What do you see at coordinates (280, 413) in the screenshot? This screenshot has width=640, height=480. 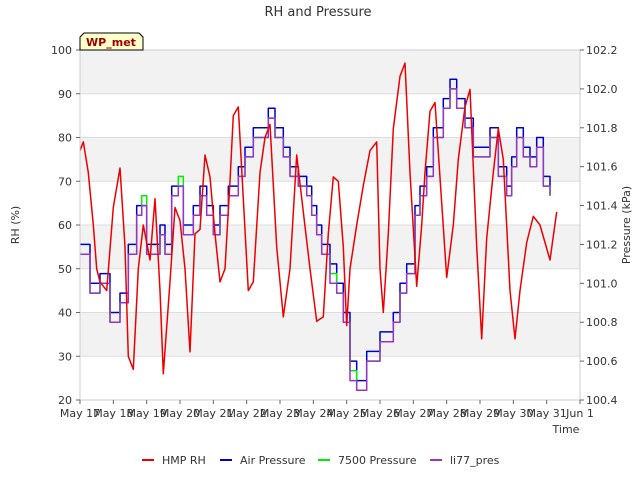 I see `x-tick-label: May 23` at bounding box center [280, 413].